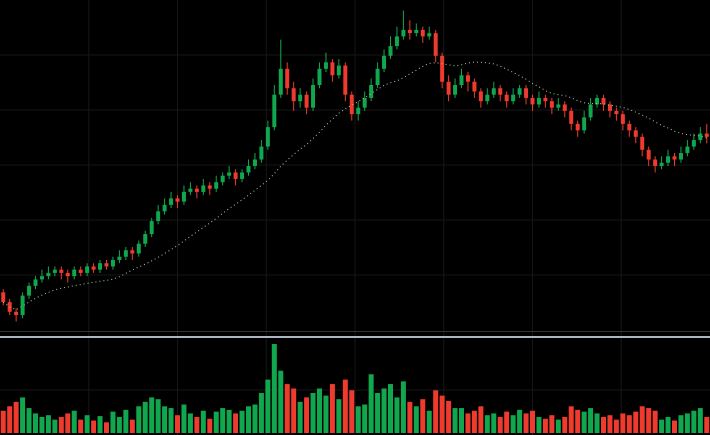 This screenshot has width=710, height=435. I want to click on pane-separator-handle, so click(355, 337).